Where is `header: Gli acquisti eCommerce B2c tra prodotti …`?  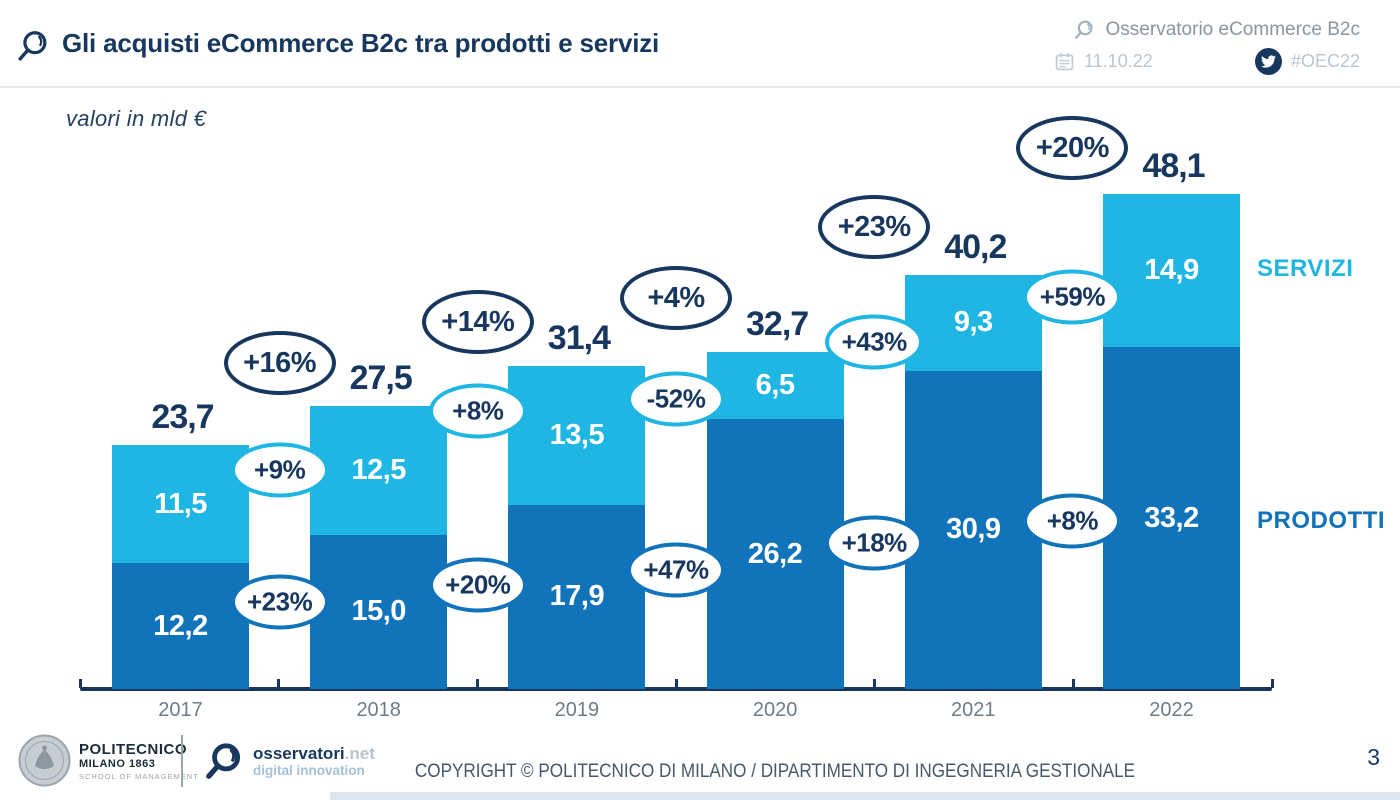 header: Gli acquisti eCommerce B2c tra prodotti … is located at coordinates (700, 44).